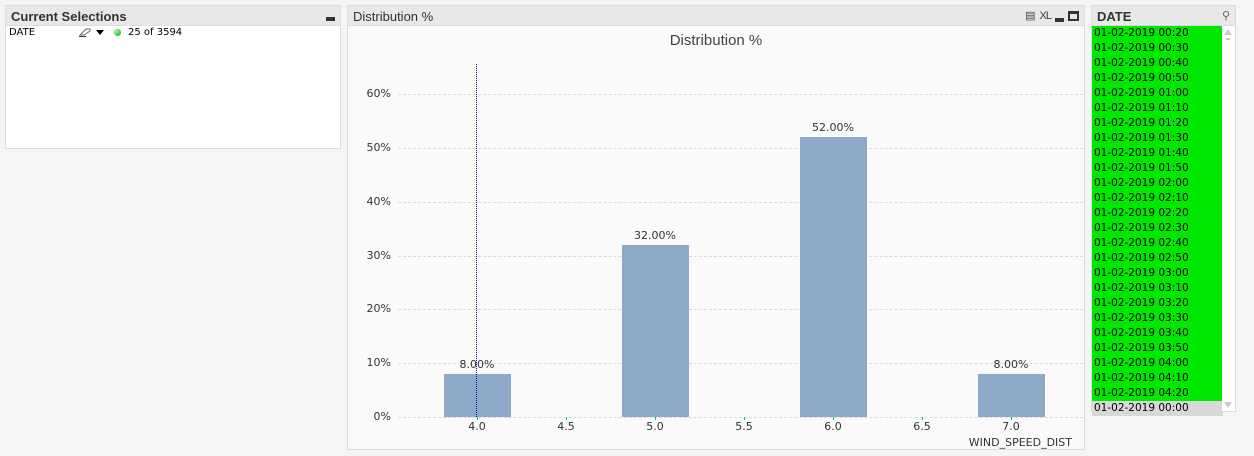 Image resolution: width=1254 pixels, height=456 pixels. Describe the element at coordinates (1157, 168) in the screenshot. I see `list-item: 01-02-2019 01:50` at that location.